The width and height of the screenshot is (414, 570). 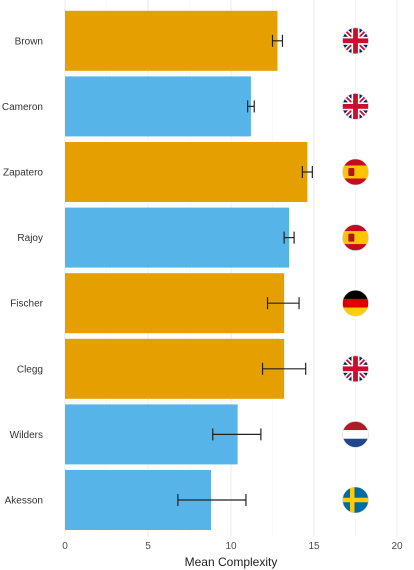 What do you see at coordinates (355, 434) in the screenshot?
I see `netherlands-flag-icon` at bounding box center [355, 434].